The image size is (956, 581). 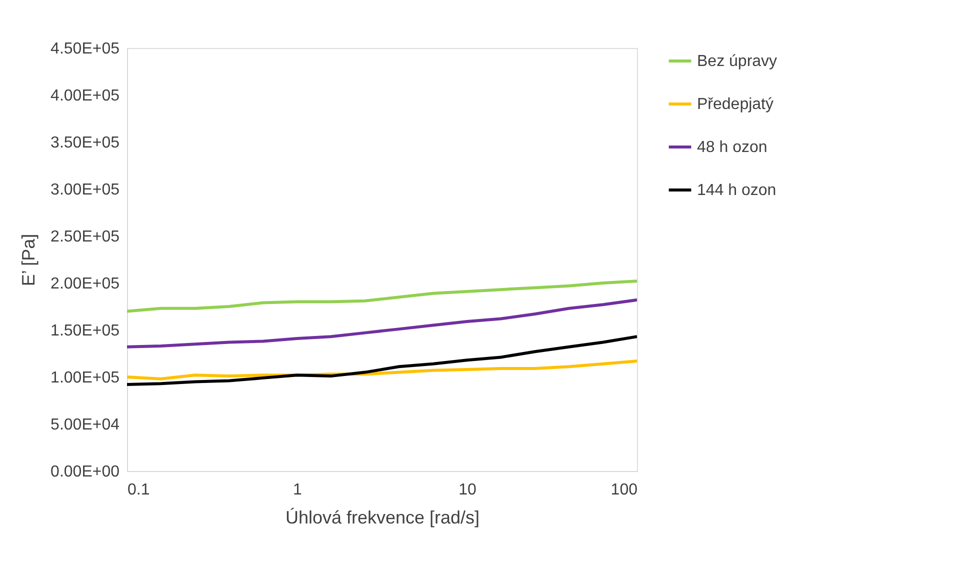 I want to click on y-tick-label: 2.50E+05, so click(x=85, y=237).